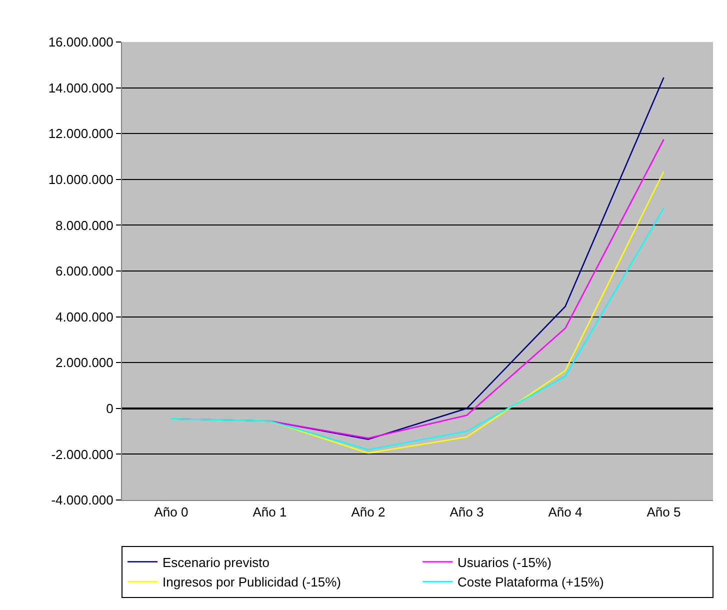 Image resolution: width=727 pixels, height=610 pixels. What do you see at coordinates (81, 88) in the screenshot?
I see `y-tick-label: 14.000.000` at bounding box center [81, 88].